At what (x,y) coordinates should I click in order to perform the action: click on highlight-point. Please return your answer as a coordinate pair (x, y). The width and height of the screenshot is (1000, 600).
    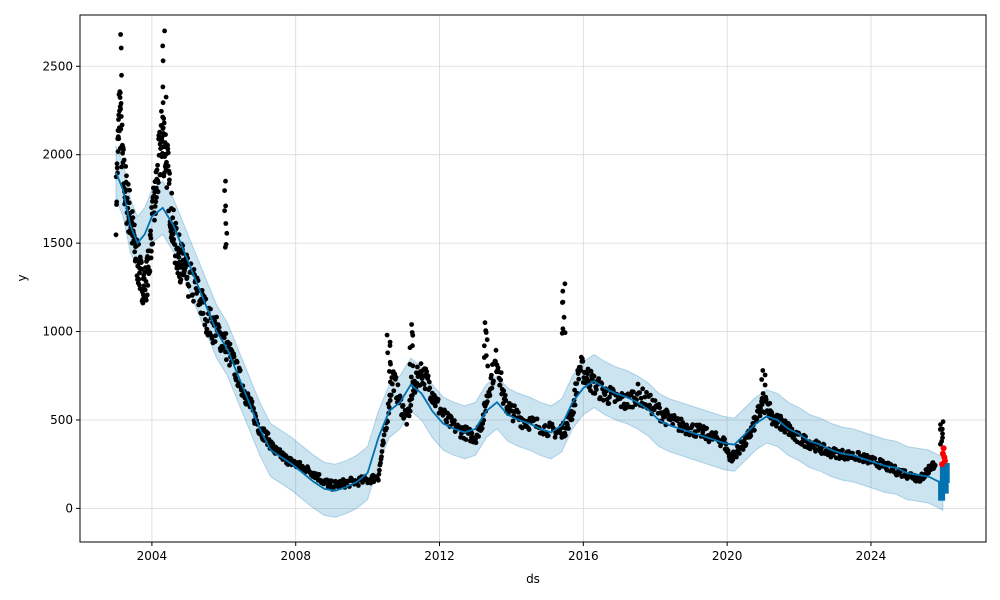
    Looking at the image, I should click on (943, 448).